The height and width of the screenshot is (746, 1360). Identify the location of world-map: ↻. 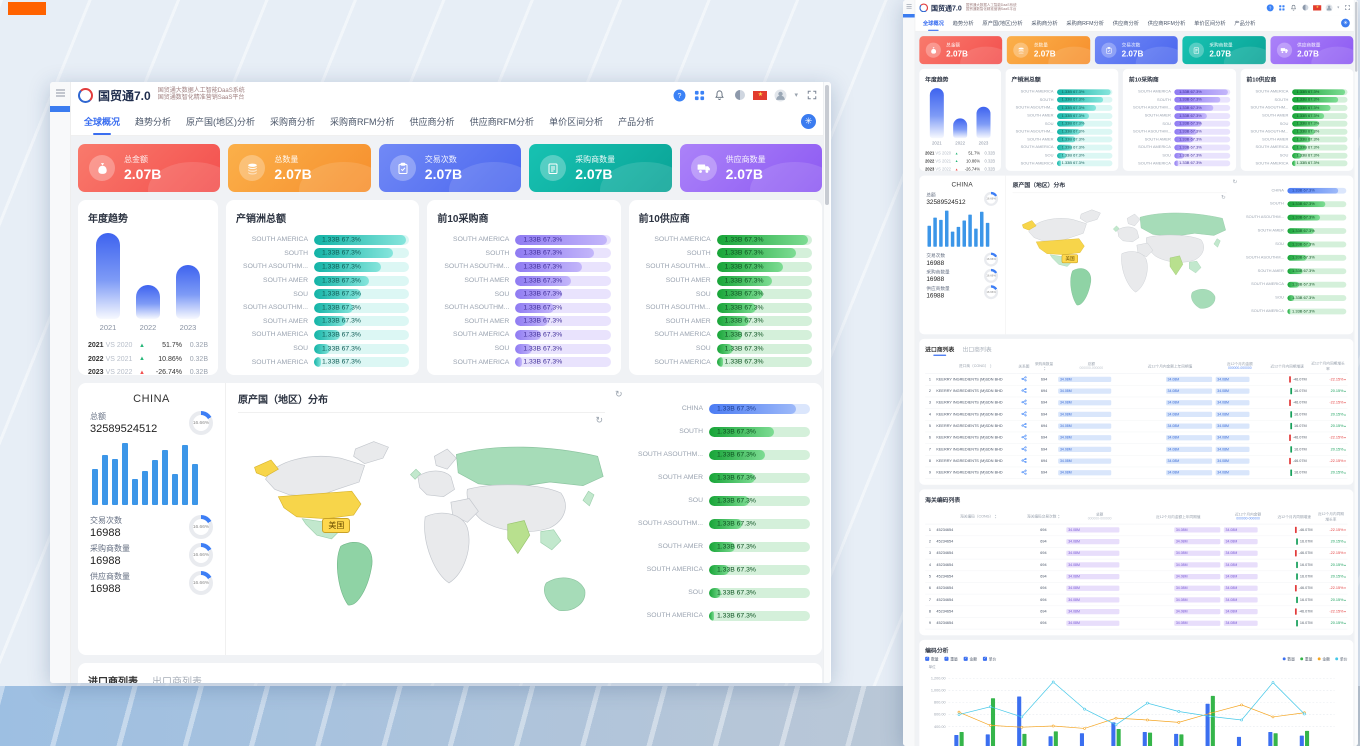
(1120, 262).